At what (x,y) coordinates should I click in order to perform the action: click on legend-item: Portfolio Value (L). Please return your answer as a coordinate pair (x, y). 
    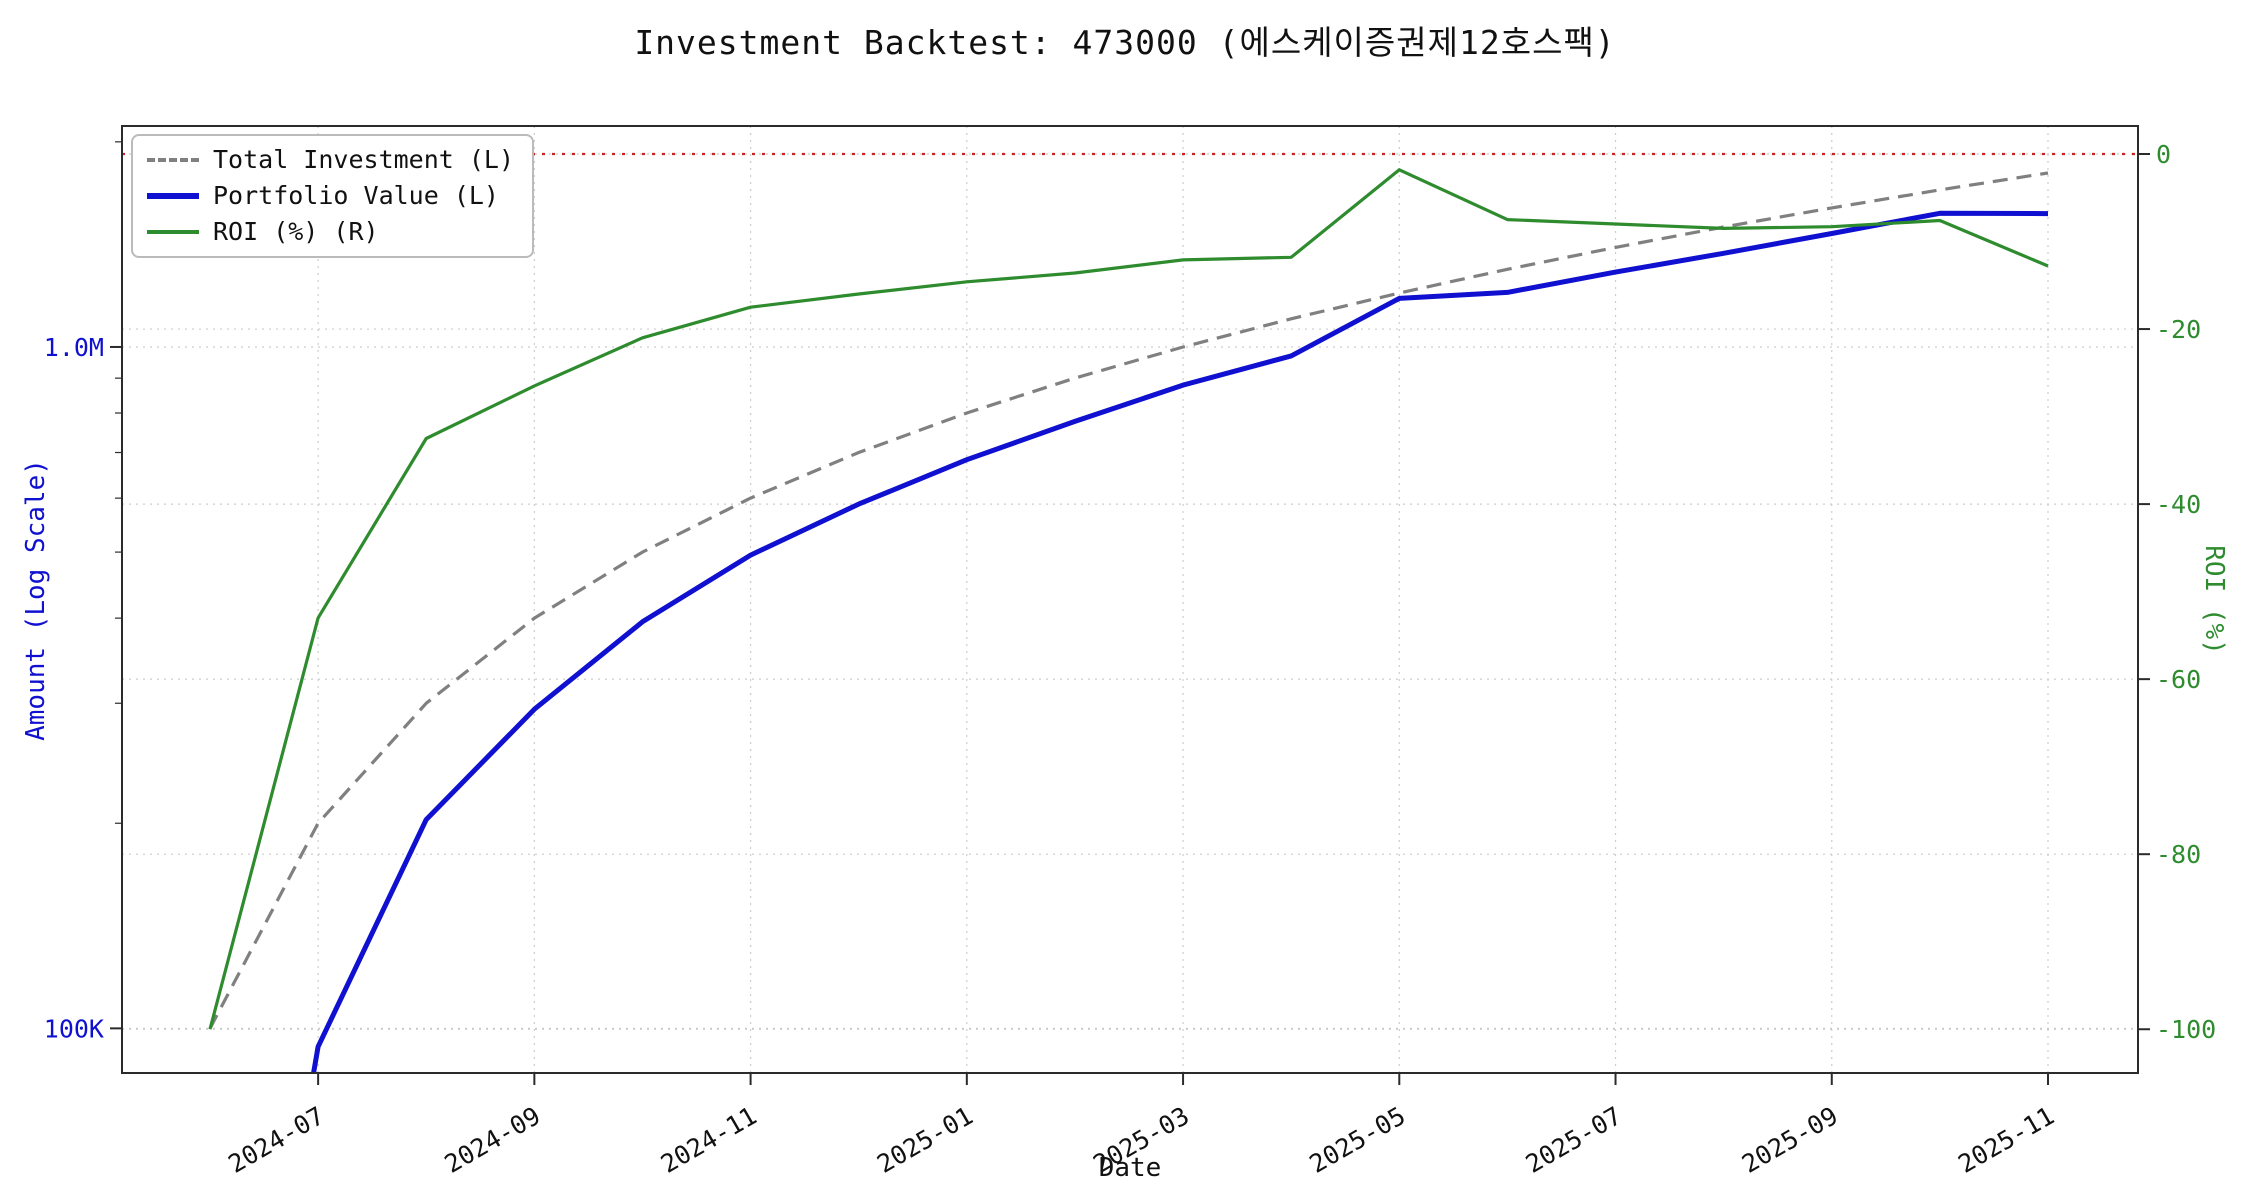
    Looking at the image, I should click on (330, 195).